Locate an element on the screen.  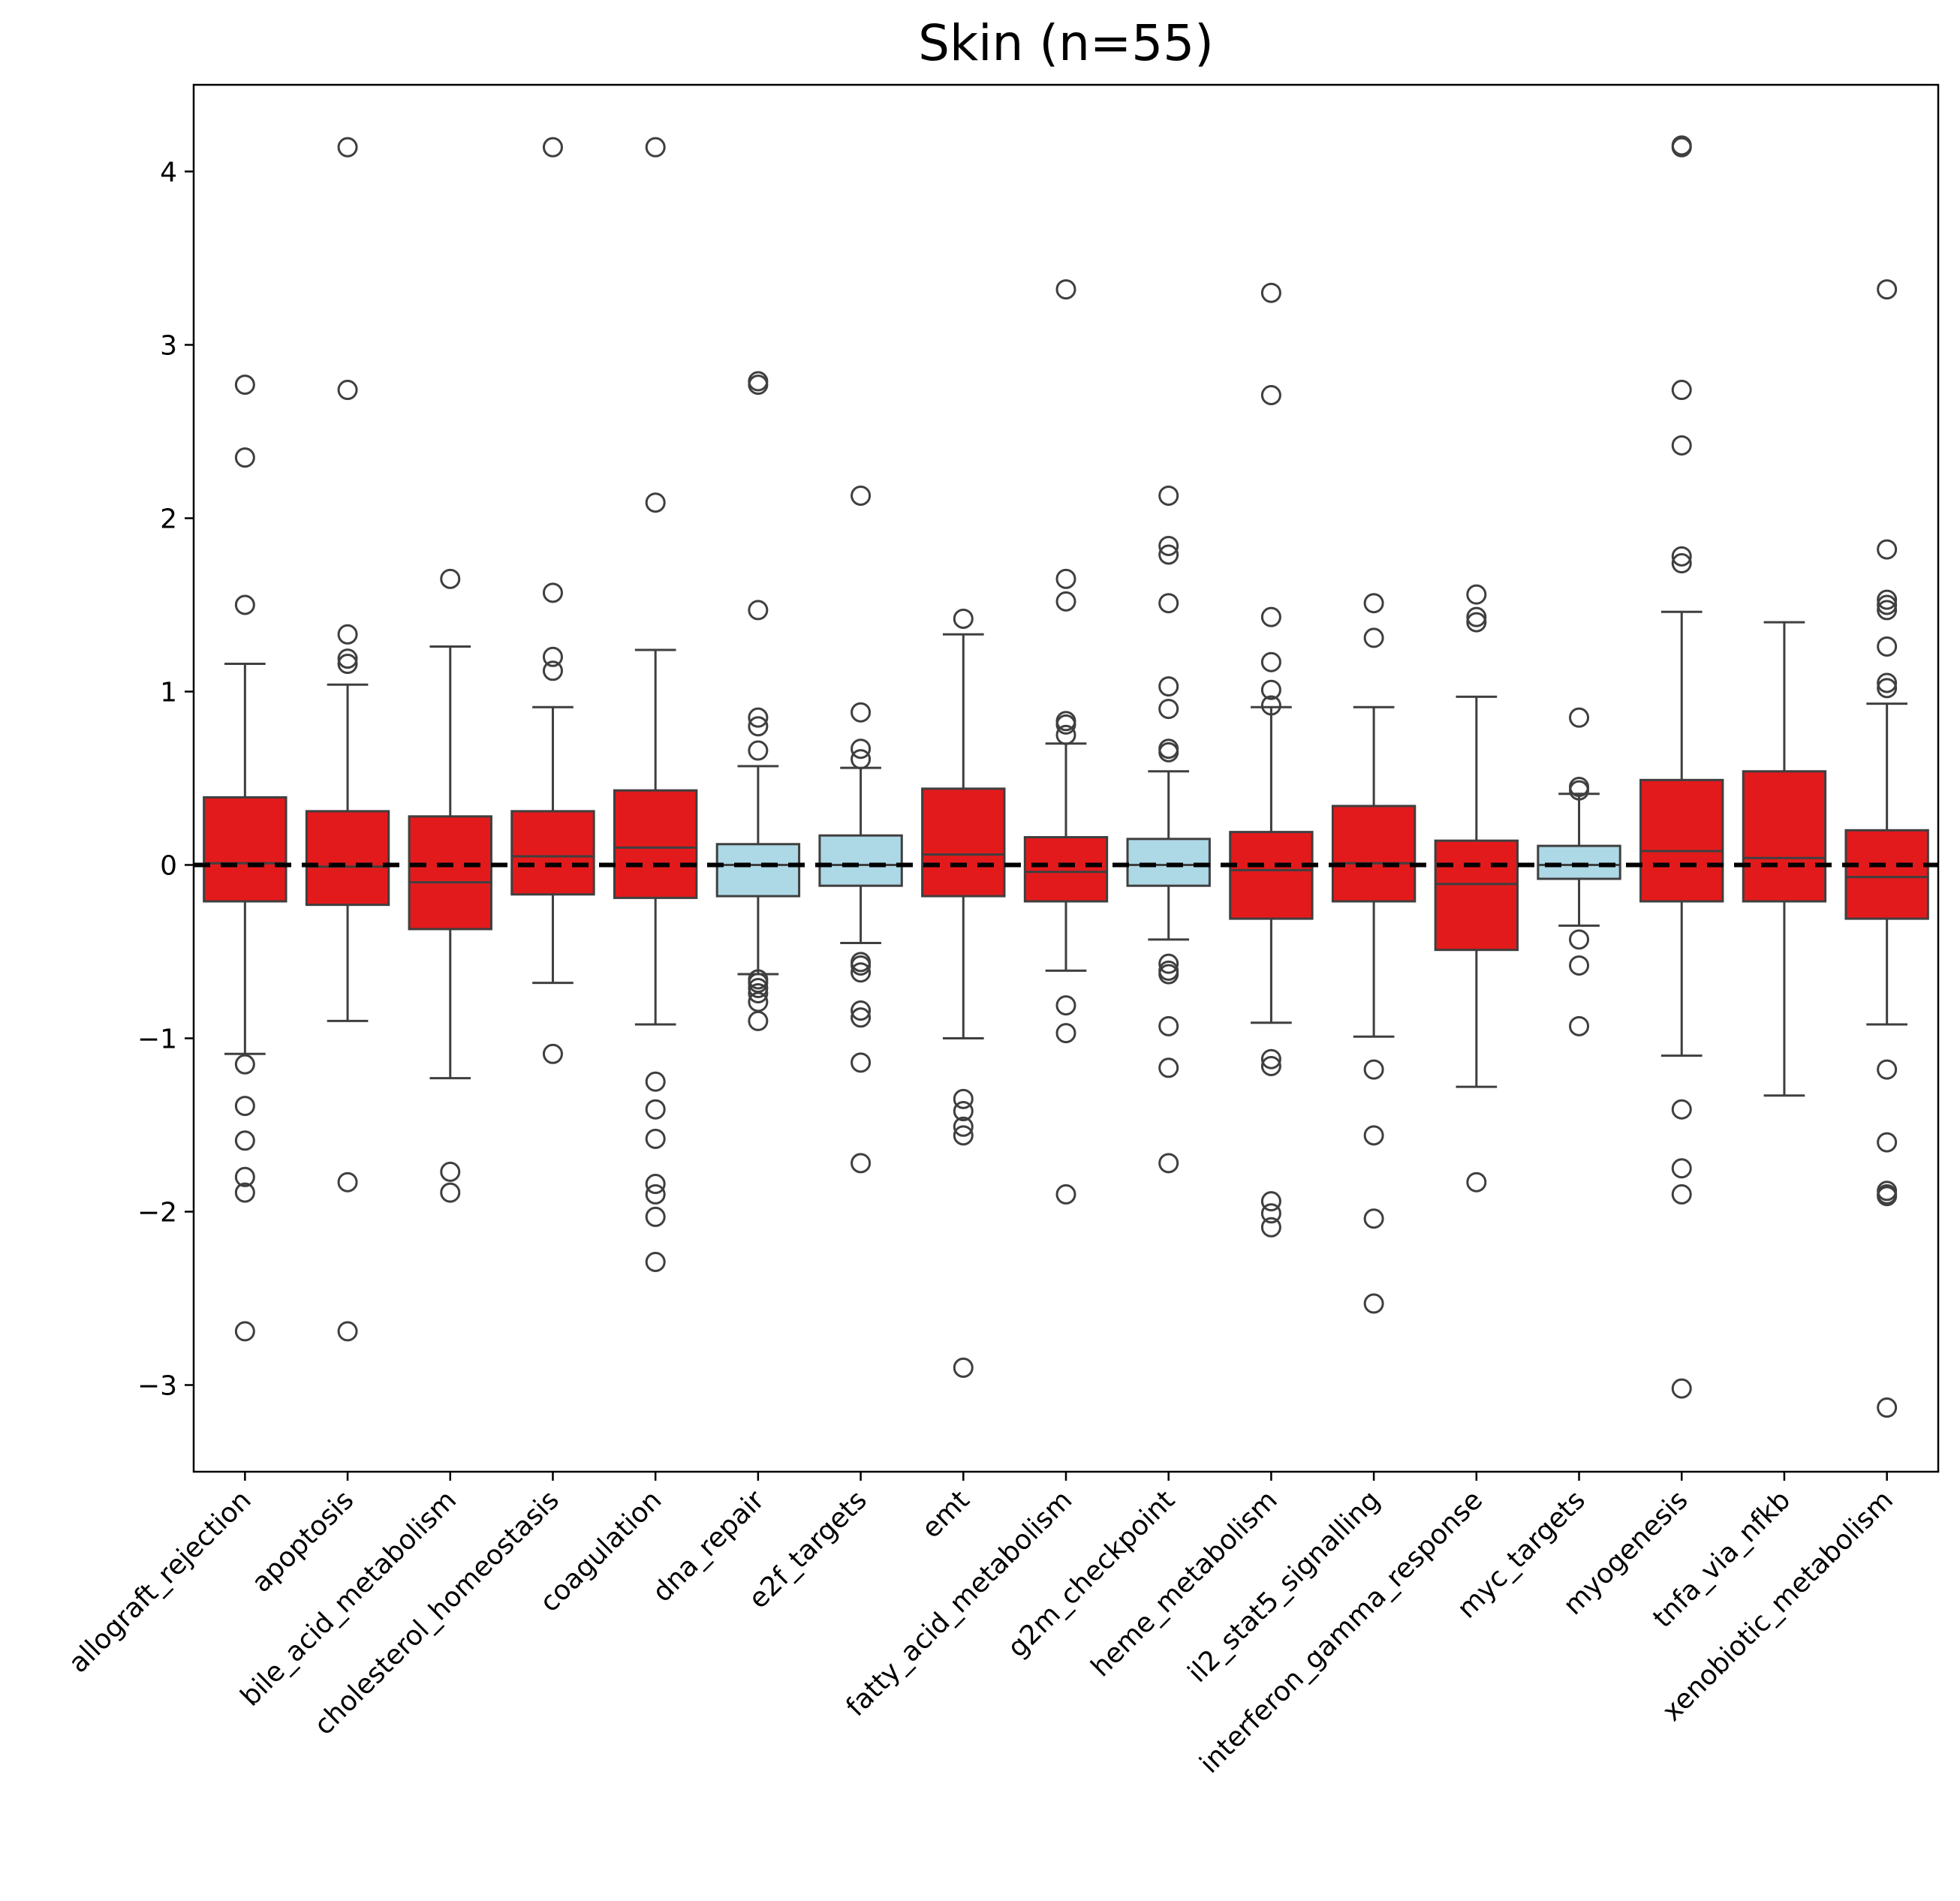
box-group-fatty-acid-metabolism is located at coordinates (1066, 742).